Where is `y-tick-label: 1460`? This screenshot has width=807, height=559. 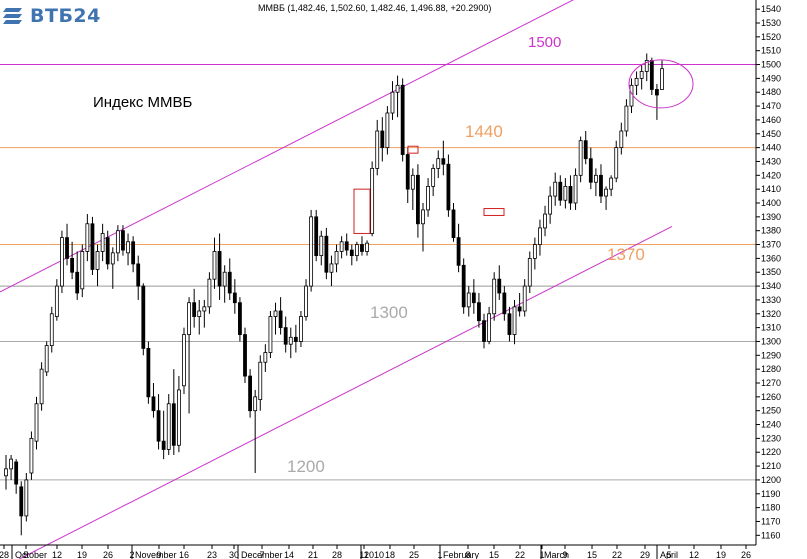
y-tick-label: 1460 is located at coordinates (771, 120).